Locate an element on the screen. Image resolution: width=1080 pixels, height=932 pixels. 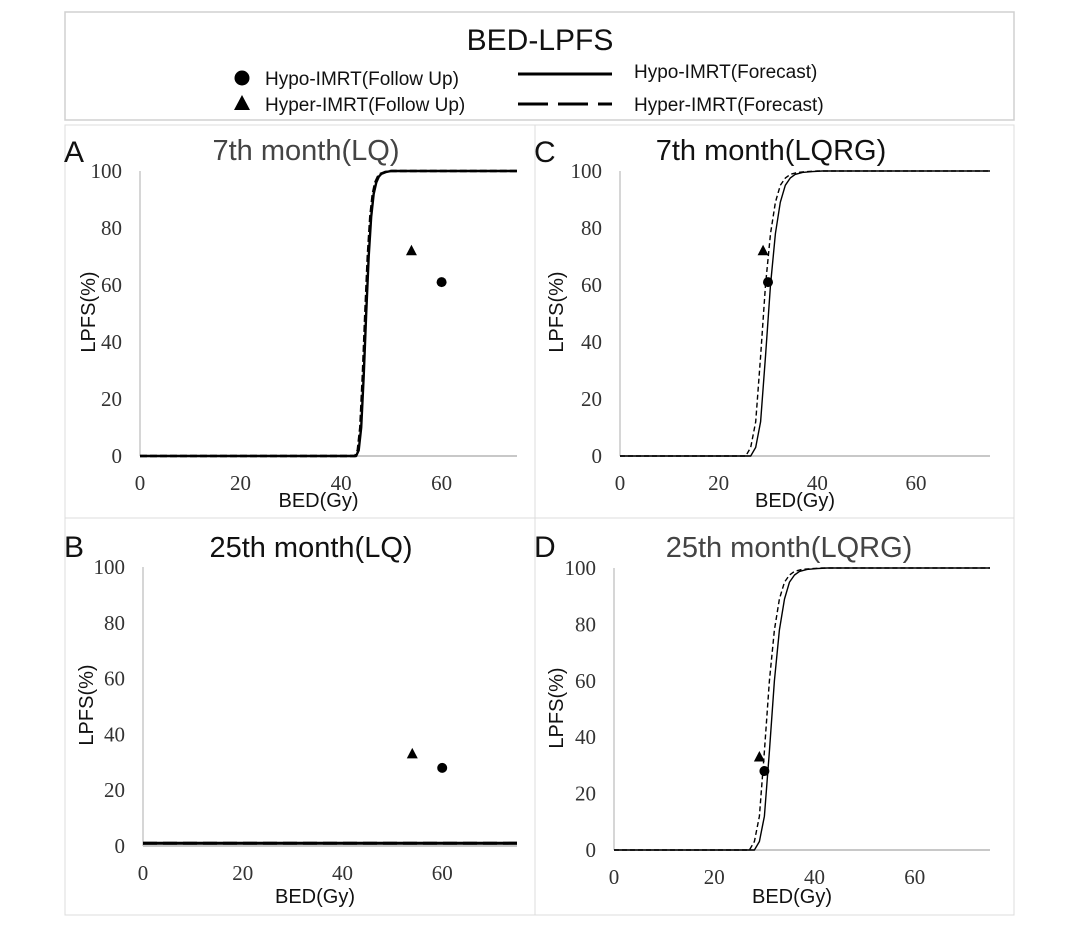
legend-hypo-forecast: Hypo-IMRT(Forecast) is located at coordinates (725, 72).